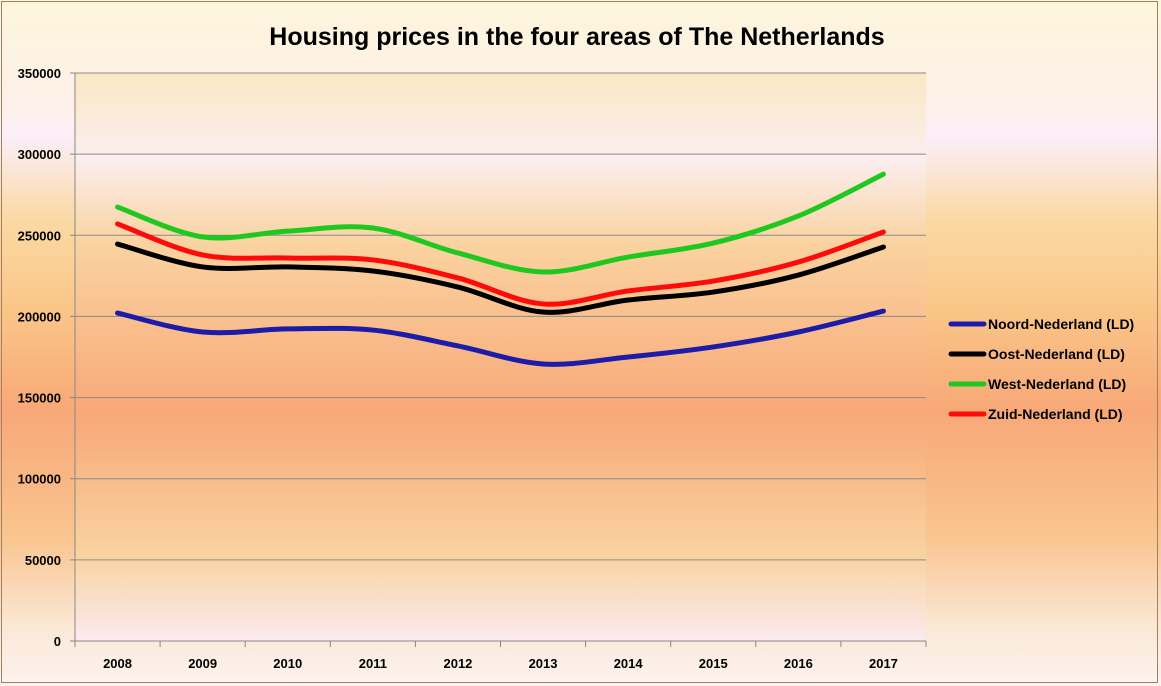  I want to click on x-tick-label: 2008, so click(117, 663).